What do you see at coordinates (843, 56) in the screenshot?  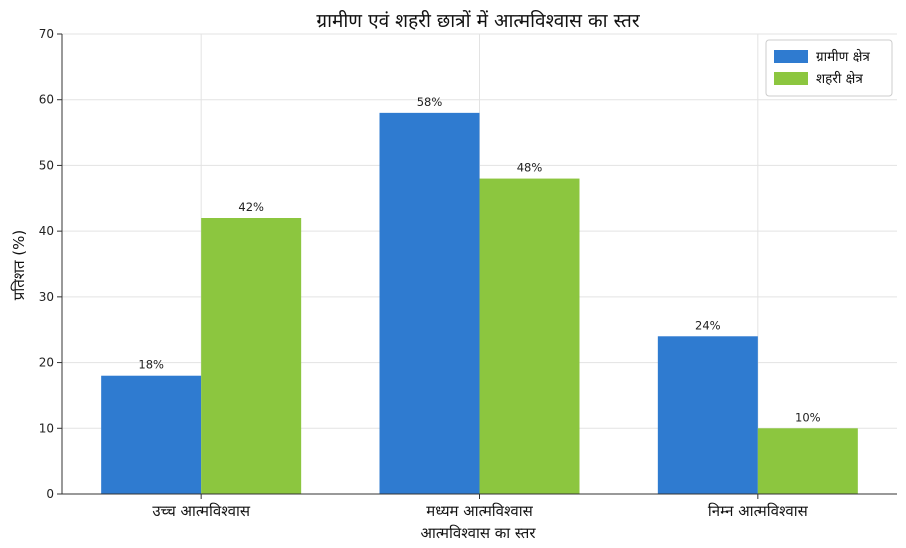 I see `legend-label: ग्रामीण क्षेत्र` at bounding box center [843, 56].